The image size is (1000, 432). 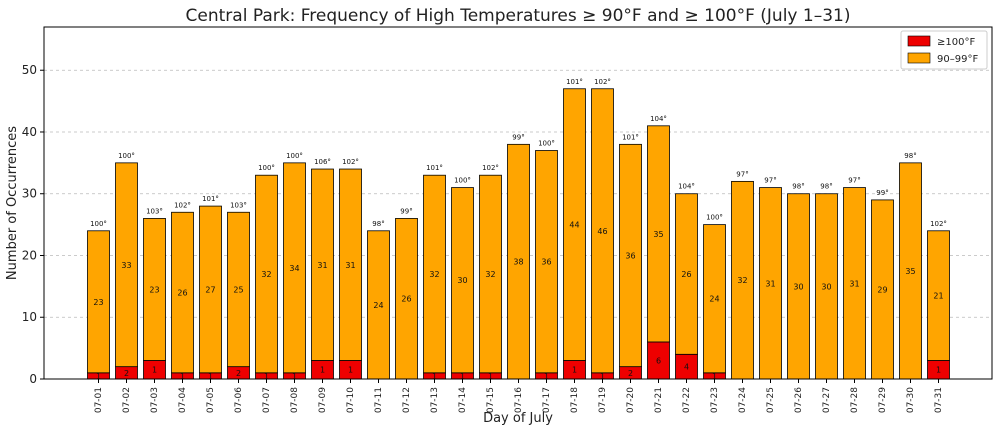 I want to click on segment-label-warm: 44, so click(x=574, y=225).